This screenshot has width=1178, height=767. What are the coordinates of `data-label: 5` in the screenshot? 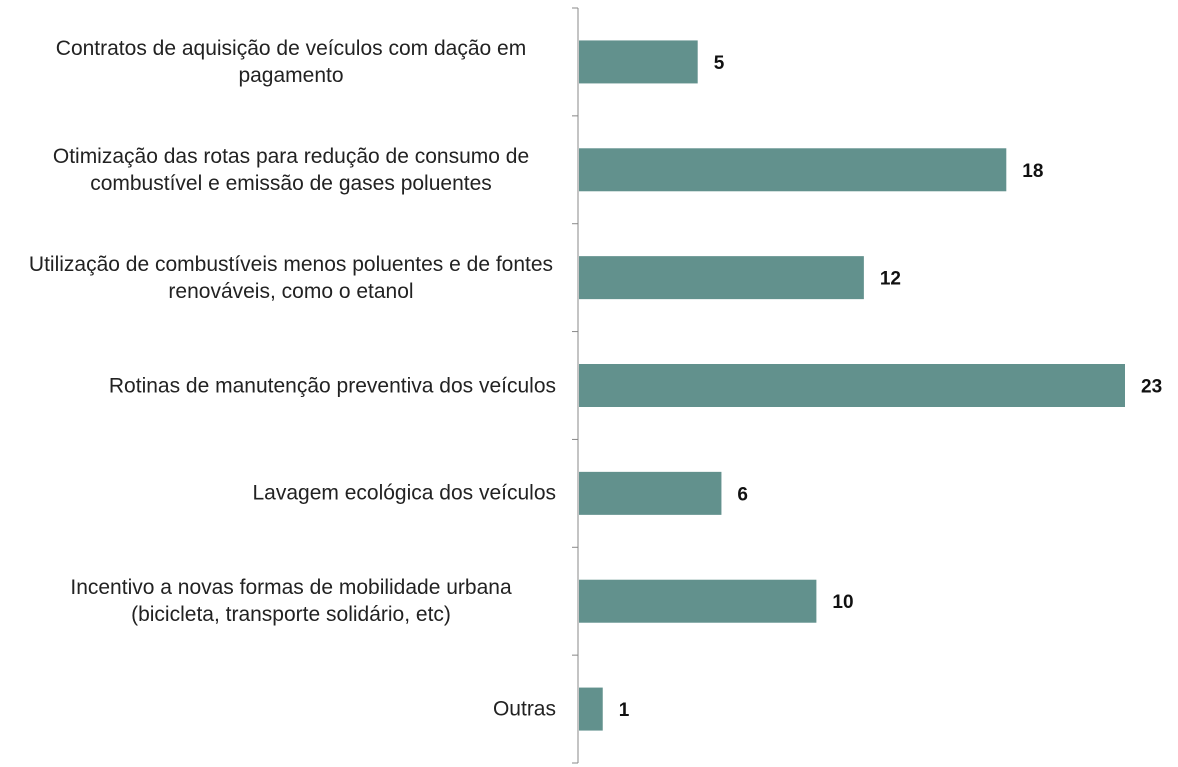 It's located at (719, 63).